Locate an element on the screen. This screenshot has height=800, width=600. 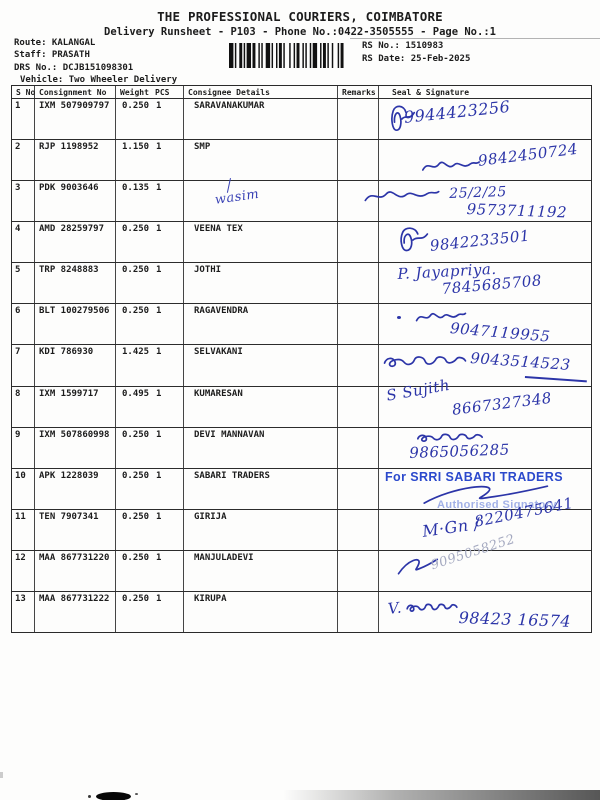
cell-col-weight: 1.425 is located at coordinates (136, 352).